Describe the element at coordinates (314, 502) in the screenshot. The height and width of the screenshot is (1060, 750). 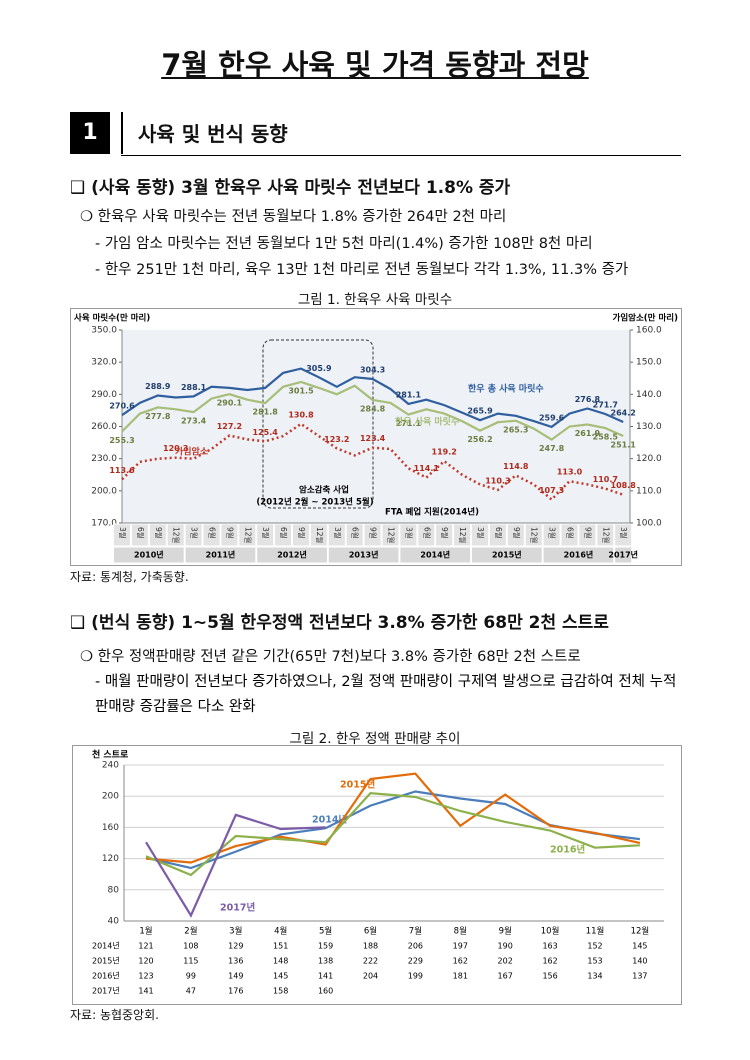
I see `annotation: (2012년 2월 ~ 2013년 5월)` at that location.